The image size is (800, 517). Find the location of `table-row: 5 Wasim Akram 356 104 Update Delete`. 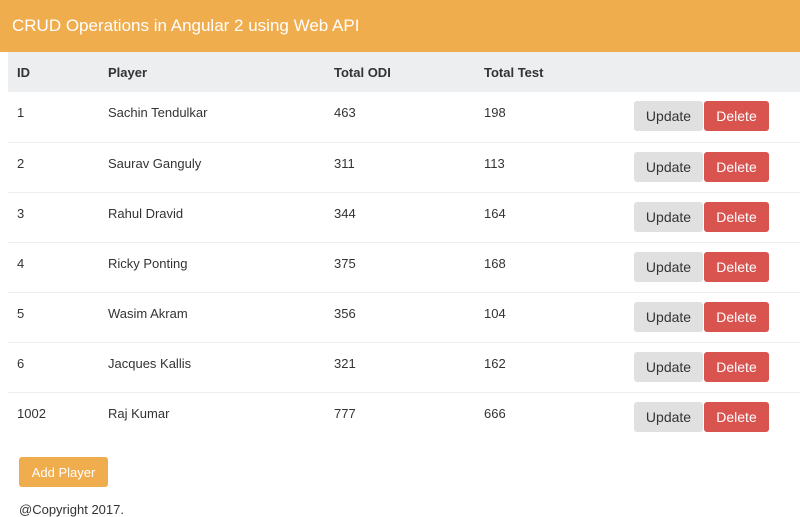

table-row: 5 Wasim Akram 356 104 Update Delete is located at coordinates (404, 317).